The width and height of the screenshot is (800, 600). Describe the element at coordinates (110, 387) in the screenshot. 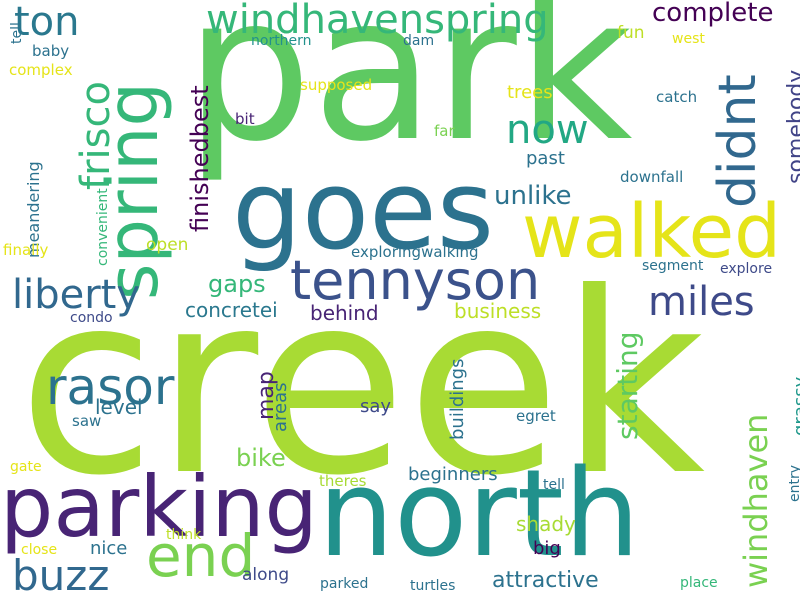

I see `word-rasor: rasor` at that location.